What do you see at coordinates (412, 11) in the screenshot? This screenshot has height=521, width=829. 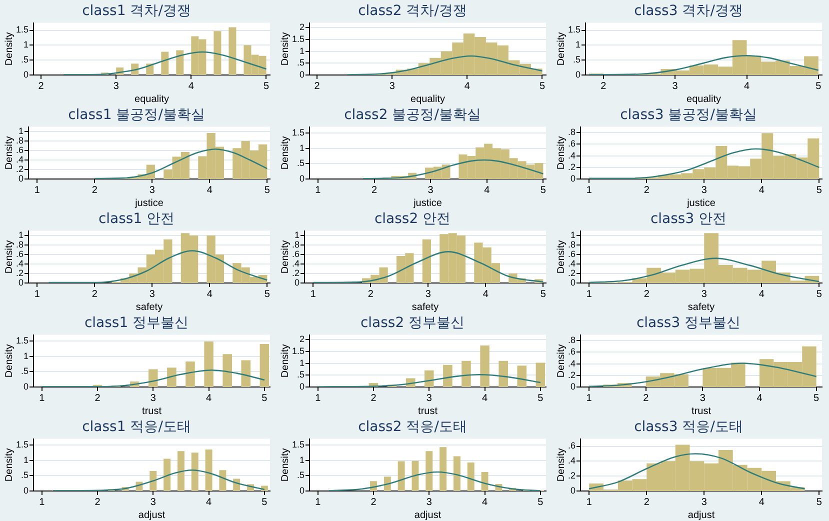 I see `chart-title: class2 격차/경쟁` at bounding box center [412, 11].